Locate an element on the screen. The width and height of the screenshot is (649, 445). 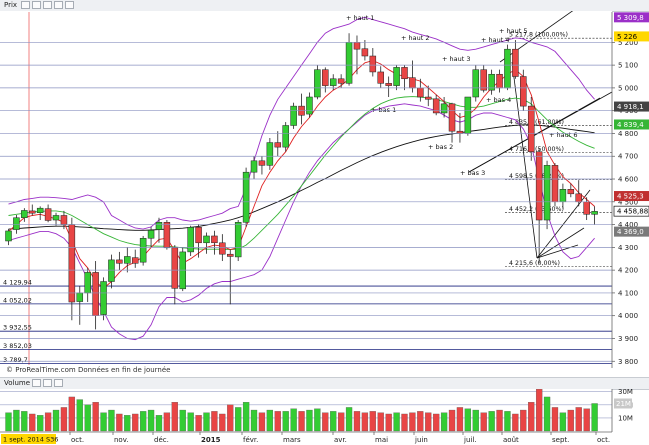
draw-icon is located at coordinates (58, 5).